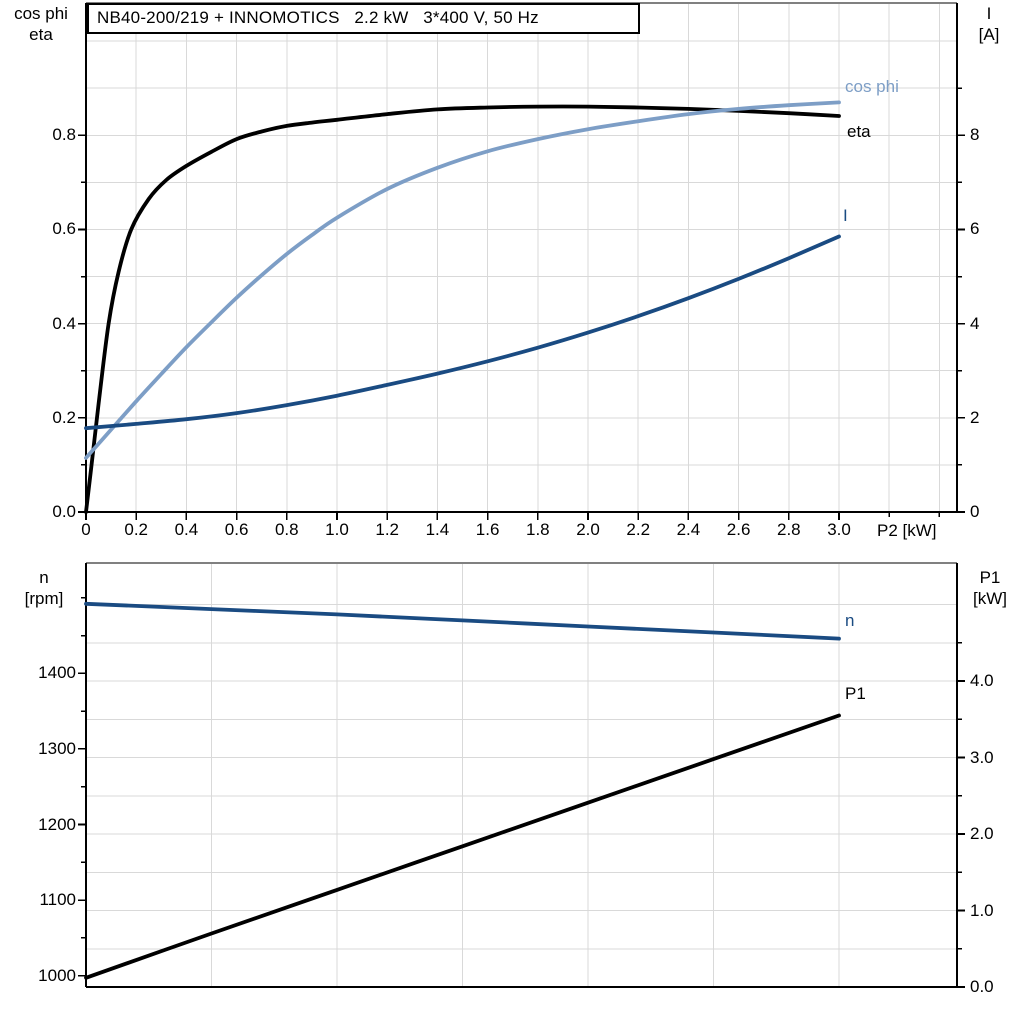  What do you see at coordinates (41, 24) in the screenshot?
I see `axis-title-cosphi-eta: cos phi eta` at bounding box center [41, 24].